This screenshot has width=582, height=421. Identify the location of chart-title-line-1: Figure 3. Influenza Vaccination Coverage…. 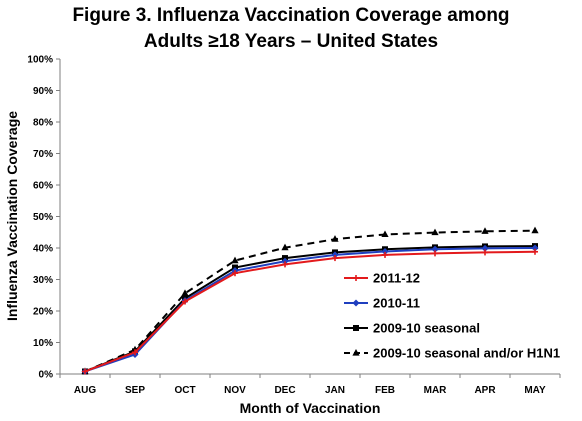
(290, 15).